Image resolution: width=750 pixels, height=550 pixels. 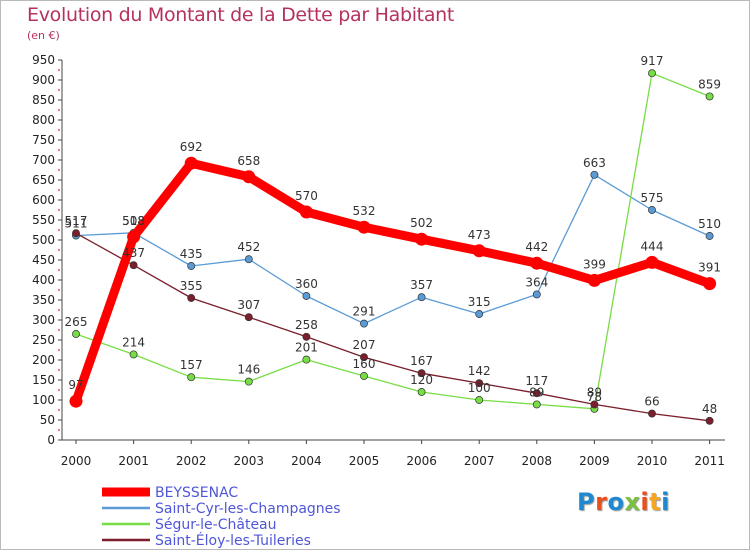 I want to click on logo-letter: r, so click(x=601, y=502).